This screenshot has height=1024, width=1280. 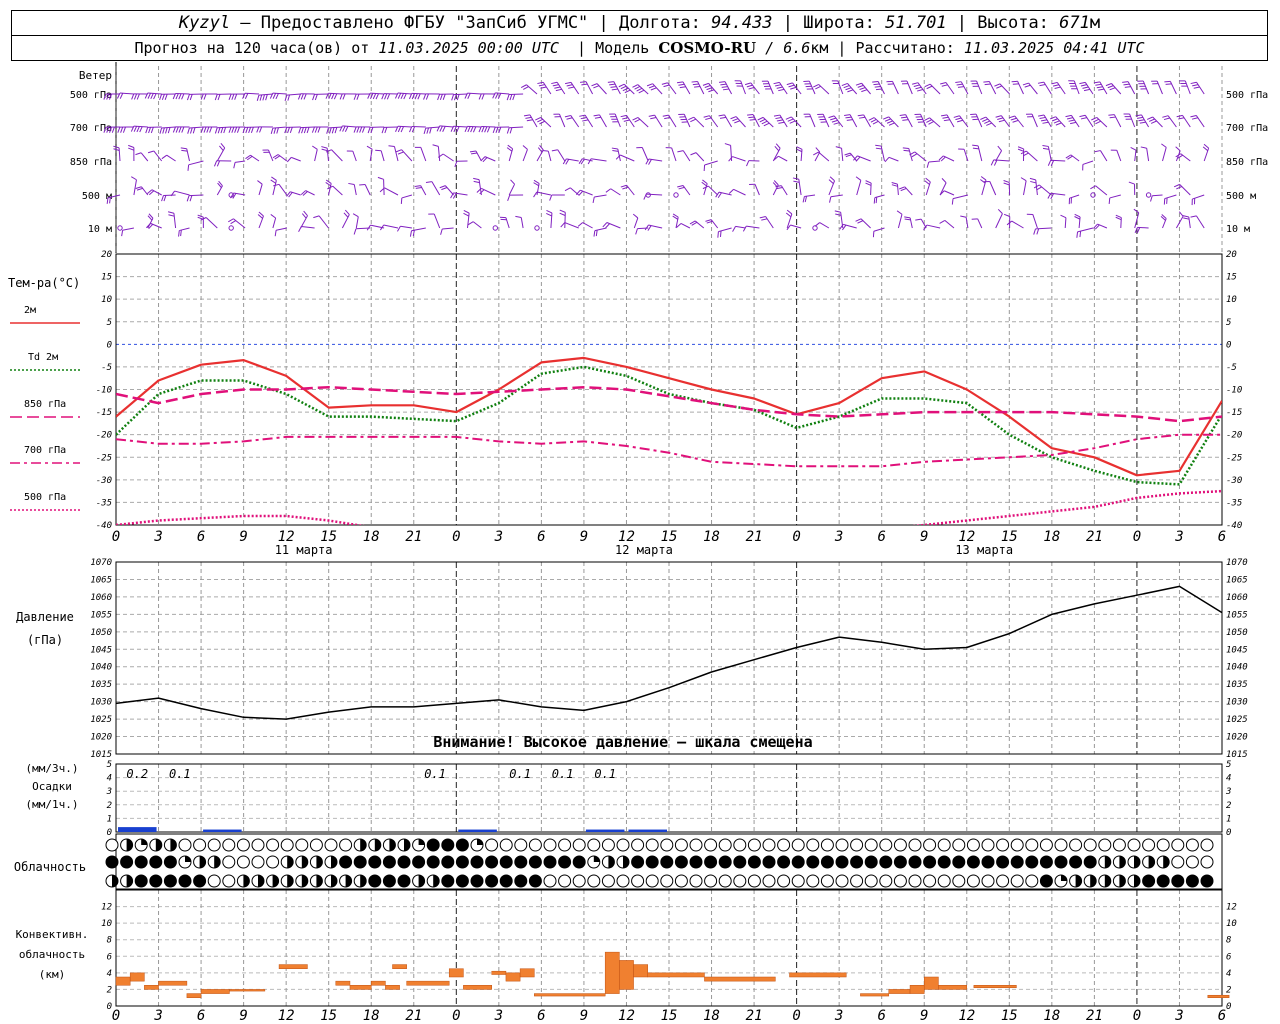 I want to click on hour-tick-label: 21, so click(x=754, y=537).